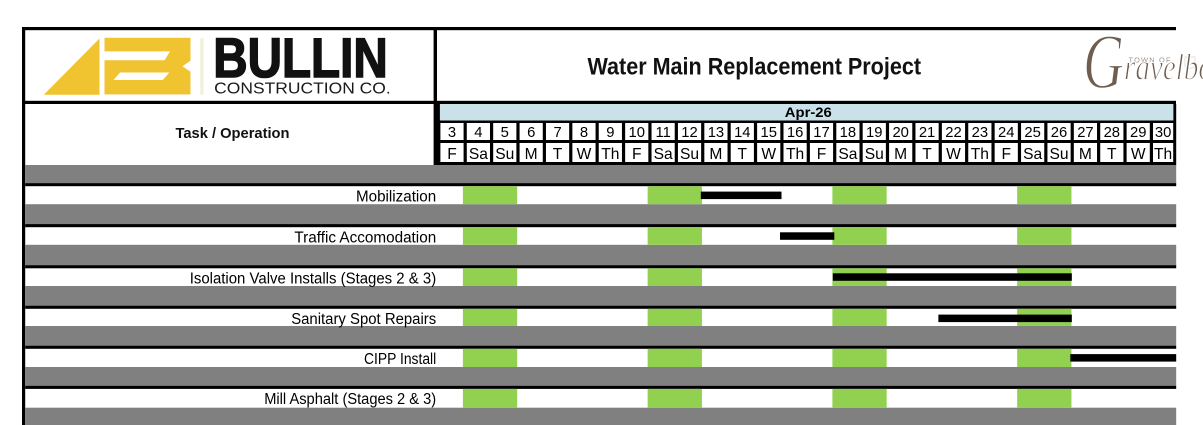 The height and width of the screenshot is (425, 1203). What do you see at coordinates (795, 133) in the screenshot?
I see `svg-text: 16` at bounding box center [795, 133].